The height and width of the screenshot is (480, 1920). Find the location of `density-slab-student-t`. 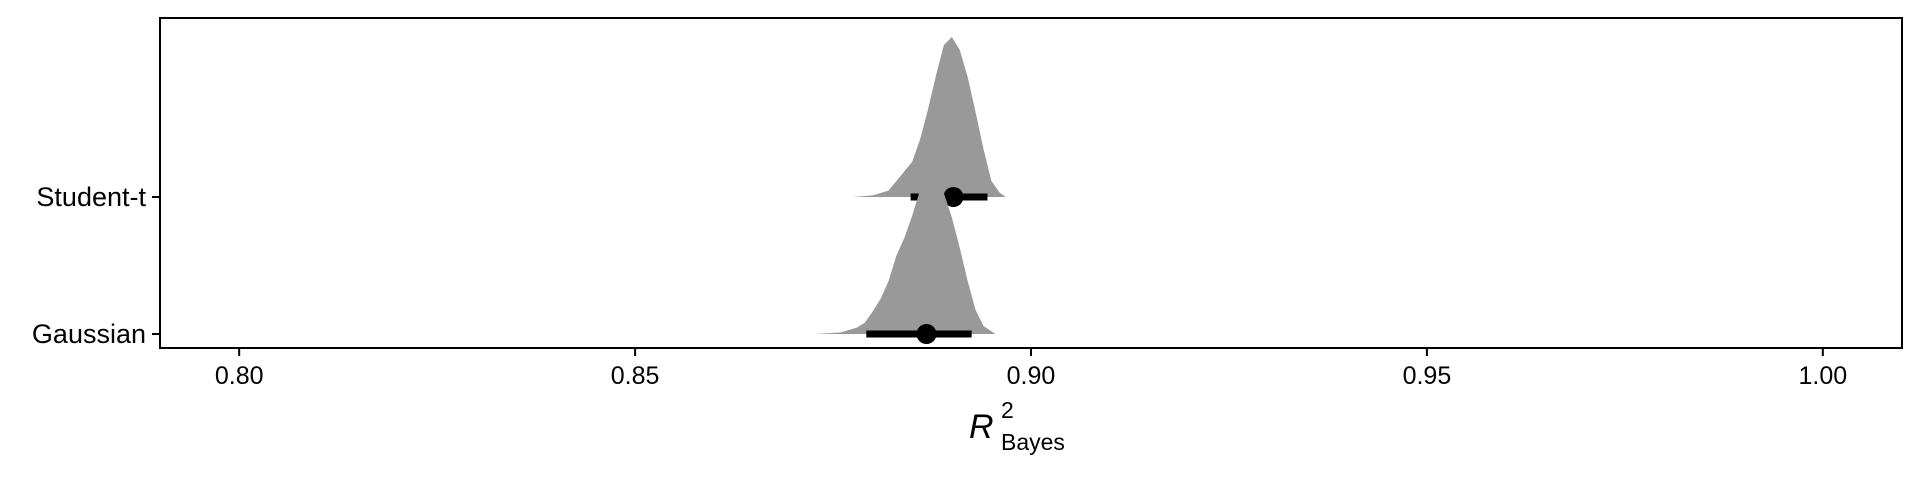

density-slab-student-t is located at coordinates (929, 117).